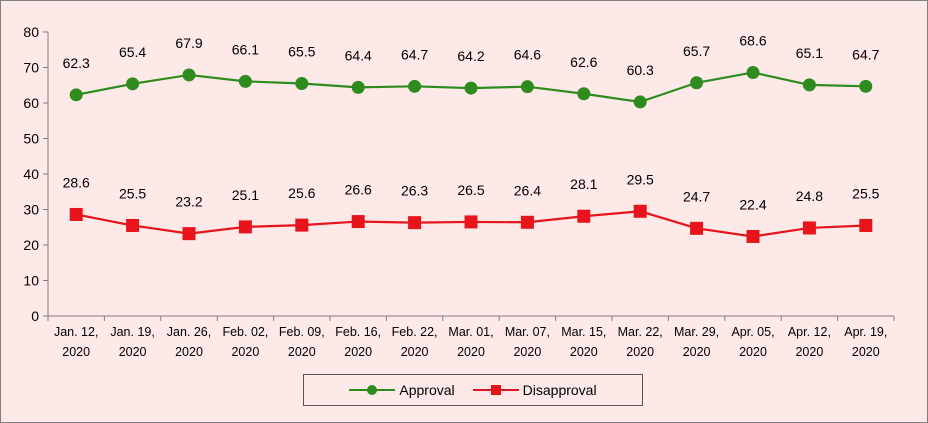 This screenshot has height=423, width=928. What do you see at coordinates (76, 182) in the screenshot?
I see `data-label-disapproval: 28.6` at bounding box center [76, 182].